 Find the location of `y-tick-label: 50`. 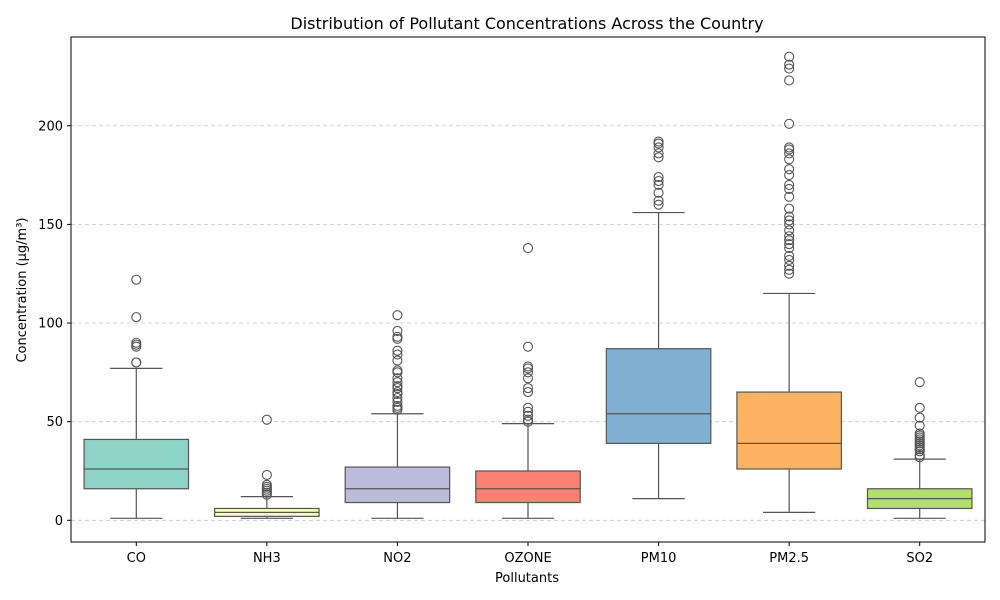

y-tick-label: 50 is located at coordinates (54, 422).